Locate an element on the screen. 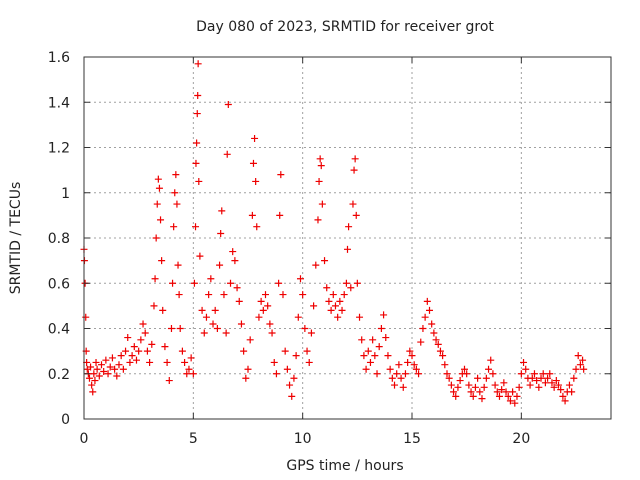 The height and width of the screenshot is (480, 640). x-tick-label: 5 is located at coordinates (193, 439).